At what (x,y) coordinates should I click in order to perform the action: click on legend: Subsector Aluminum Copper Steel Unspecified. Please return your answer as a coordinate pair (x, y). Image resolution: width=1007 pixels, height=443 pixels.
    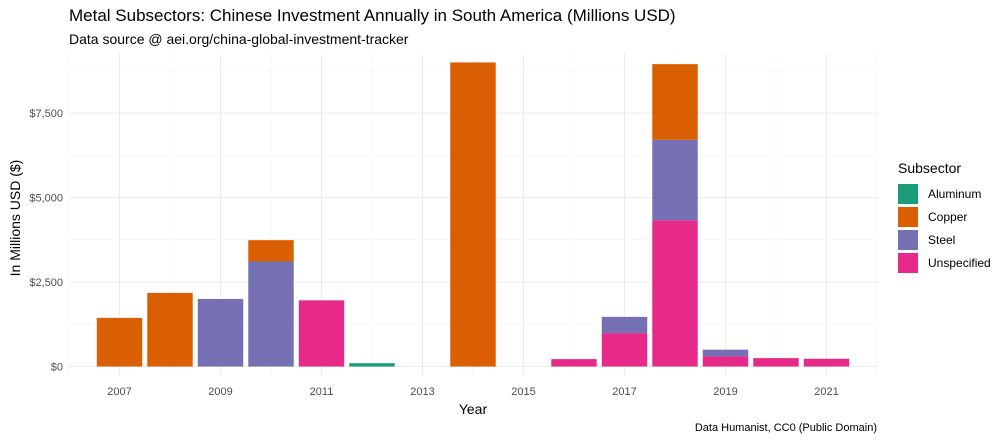
    Looking at the image, I should click on (944, 217).